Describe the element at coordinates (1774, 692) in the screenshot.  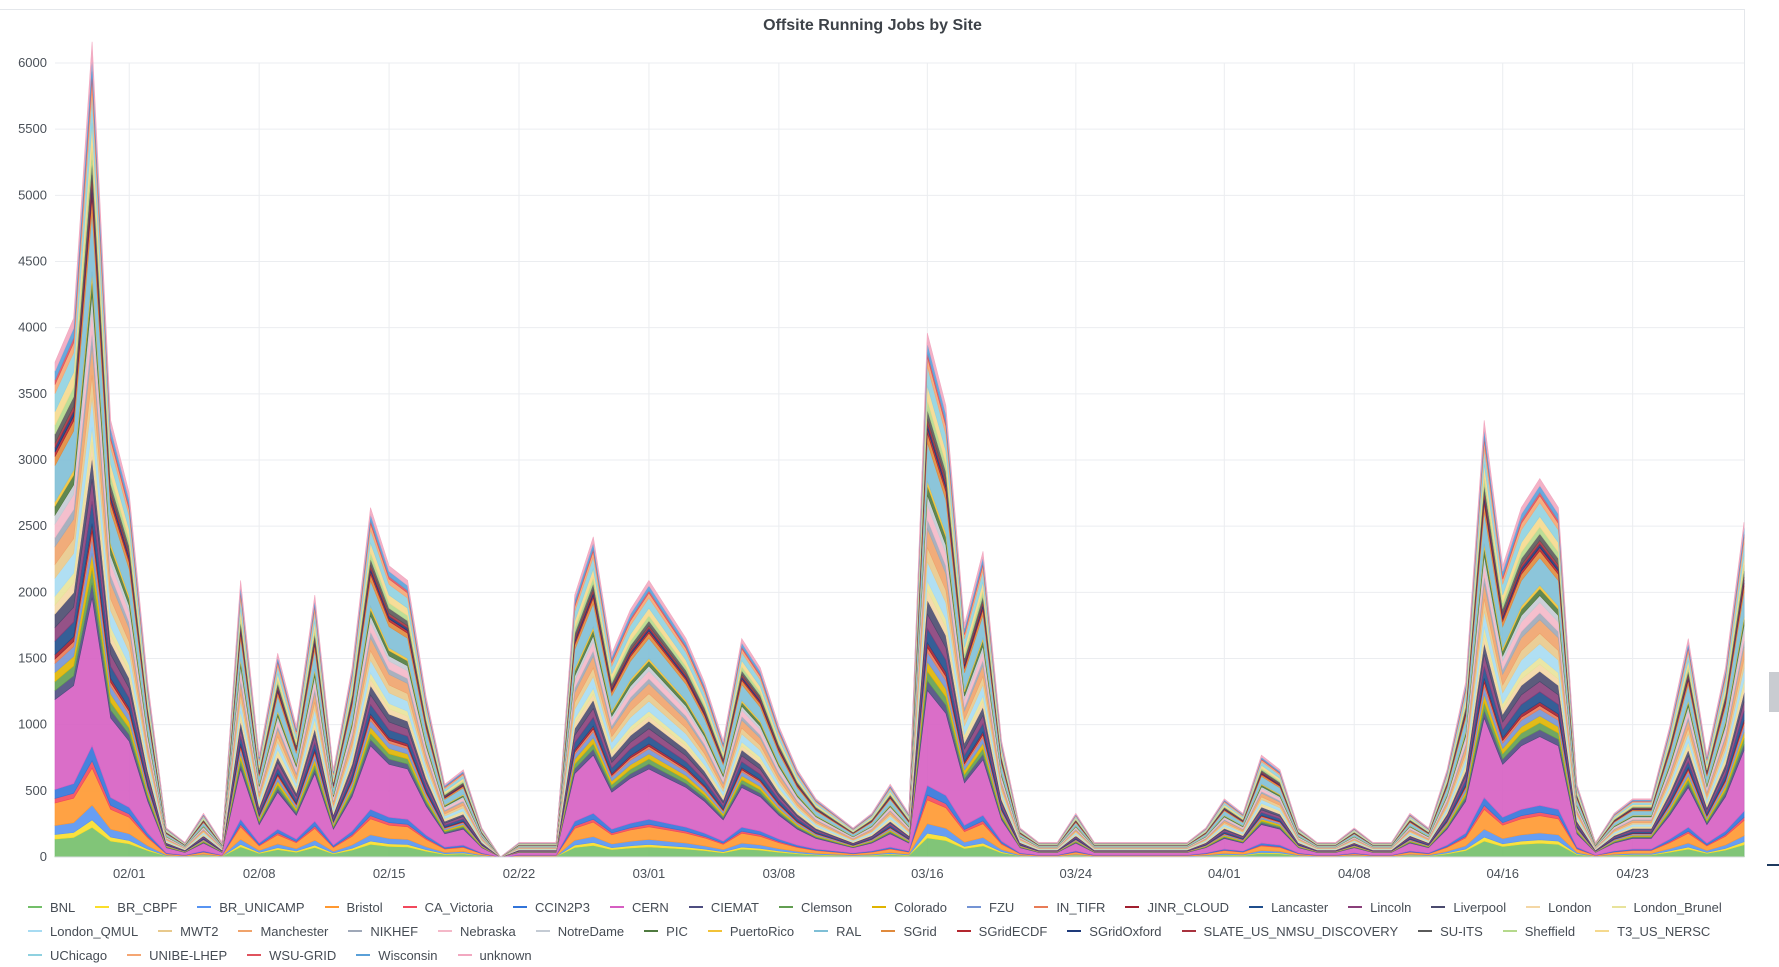
I see `scrollbar-handle` at that location.